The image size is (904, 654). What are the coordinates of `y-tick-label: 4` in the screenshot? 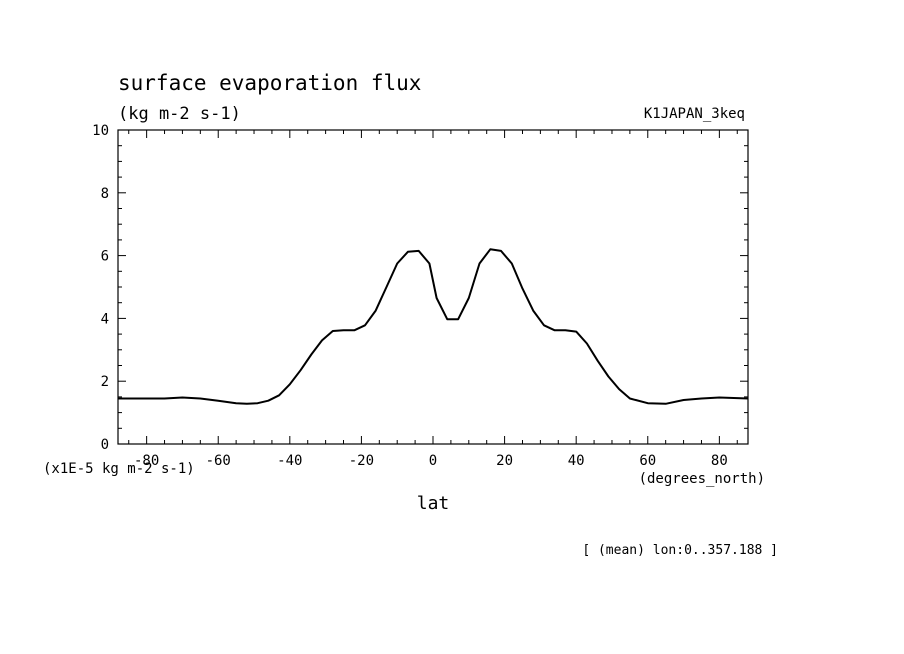 It's located at (105, 319).